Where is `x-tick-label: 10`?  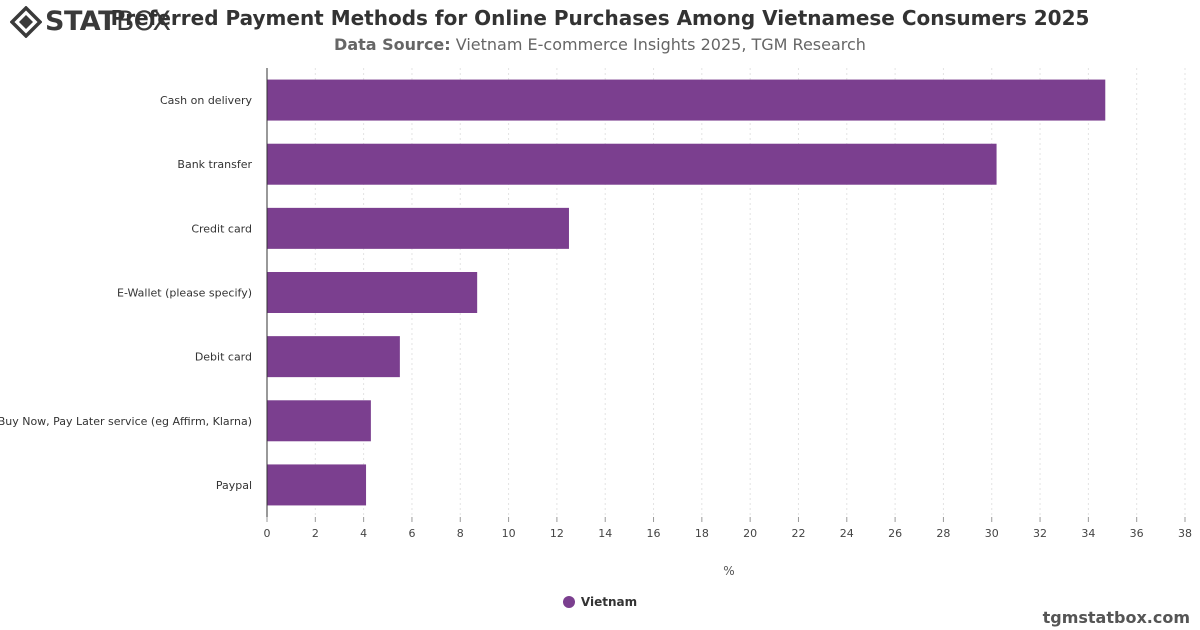 x-tick-label: 10 is located at coordinates (509, 533).